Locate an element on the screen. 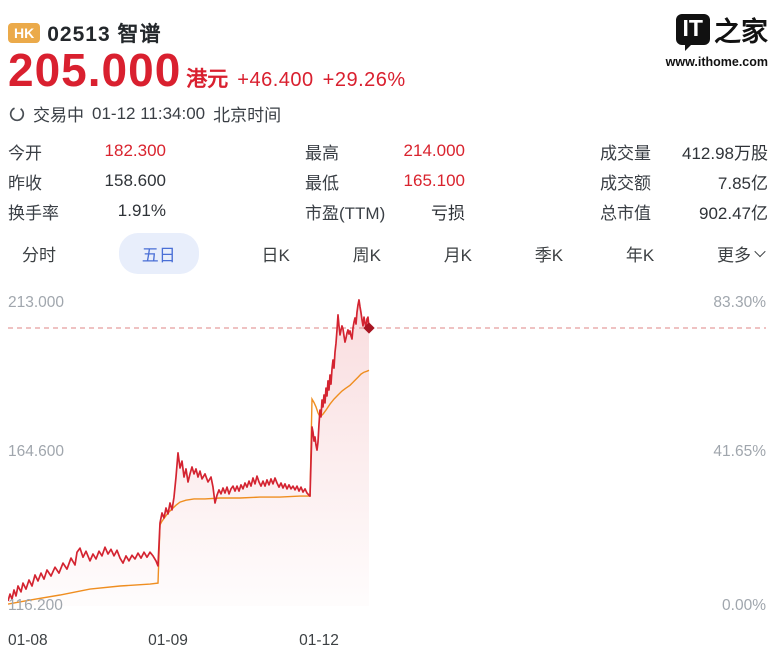  tab-季K: 季K is located at coordinates (549, 253).